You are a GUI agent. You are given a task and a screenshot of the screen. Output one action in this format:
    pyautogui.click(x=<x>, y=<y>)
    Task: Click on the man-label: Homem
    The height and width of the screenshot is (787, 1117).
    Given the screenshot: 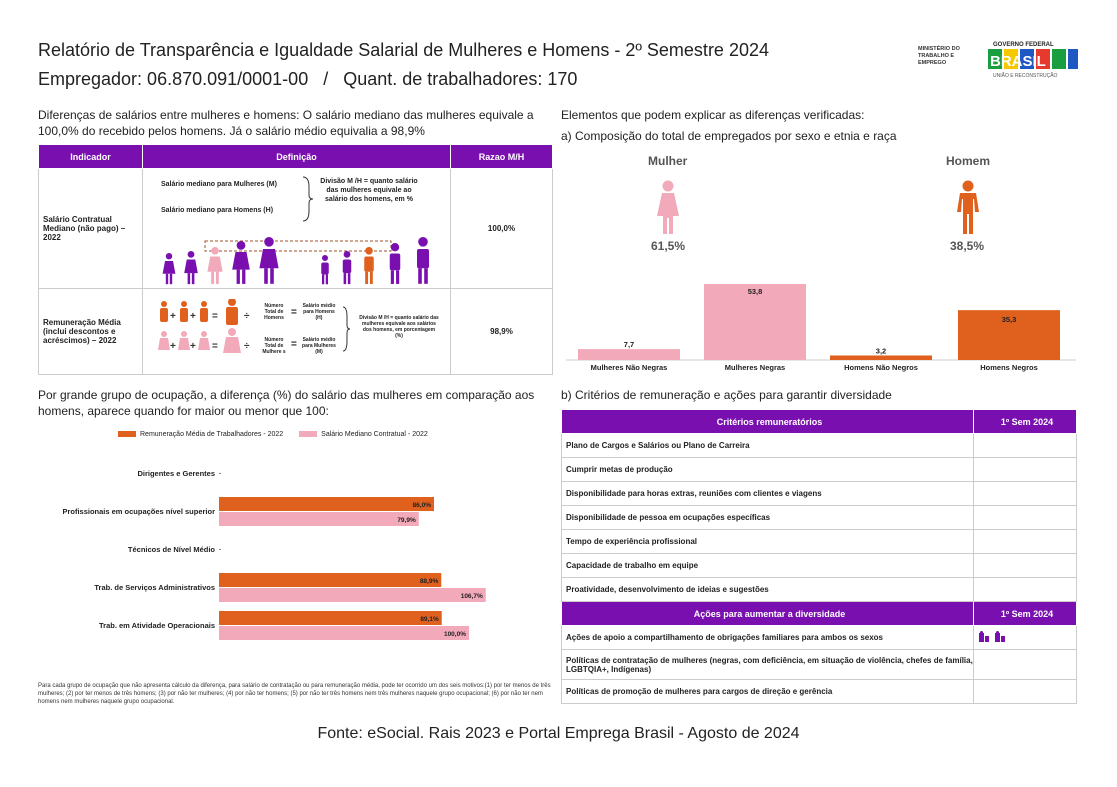 What is the action you would take?
    pyautogui.click(x=968, y=161)
    